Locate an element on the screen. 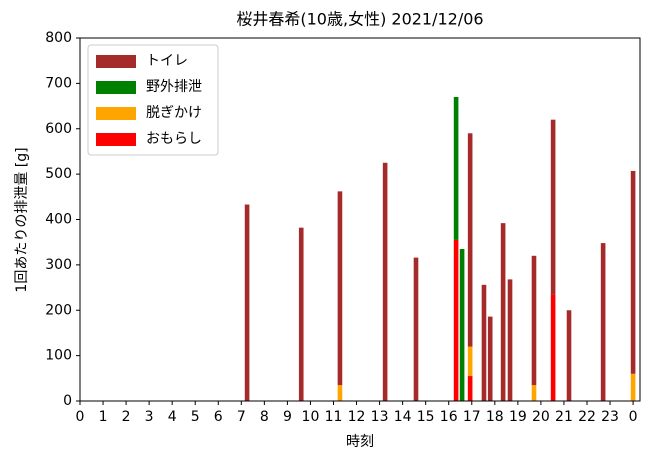  x-tick-label: 5 is located at coordinates (195, 417).